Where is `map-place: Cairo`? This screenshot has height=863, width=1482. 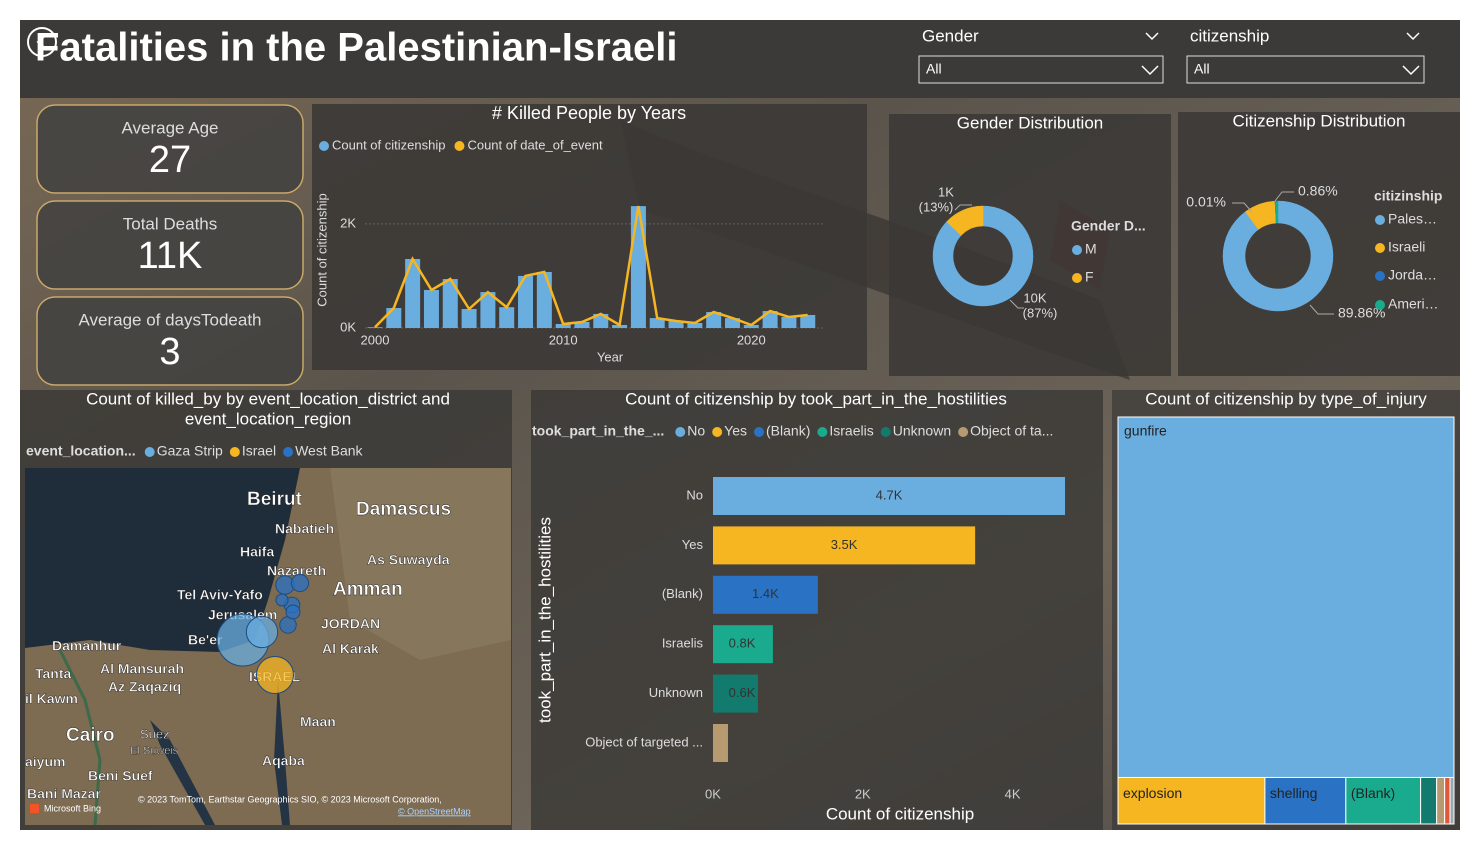
map-place: Cairo is located at coordinates (90, 735).